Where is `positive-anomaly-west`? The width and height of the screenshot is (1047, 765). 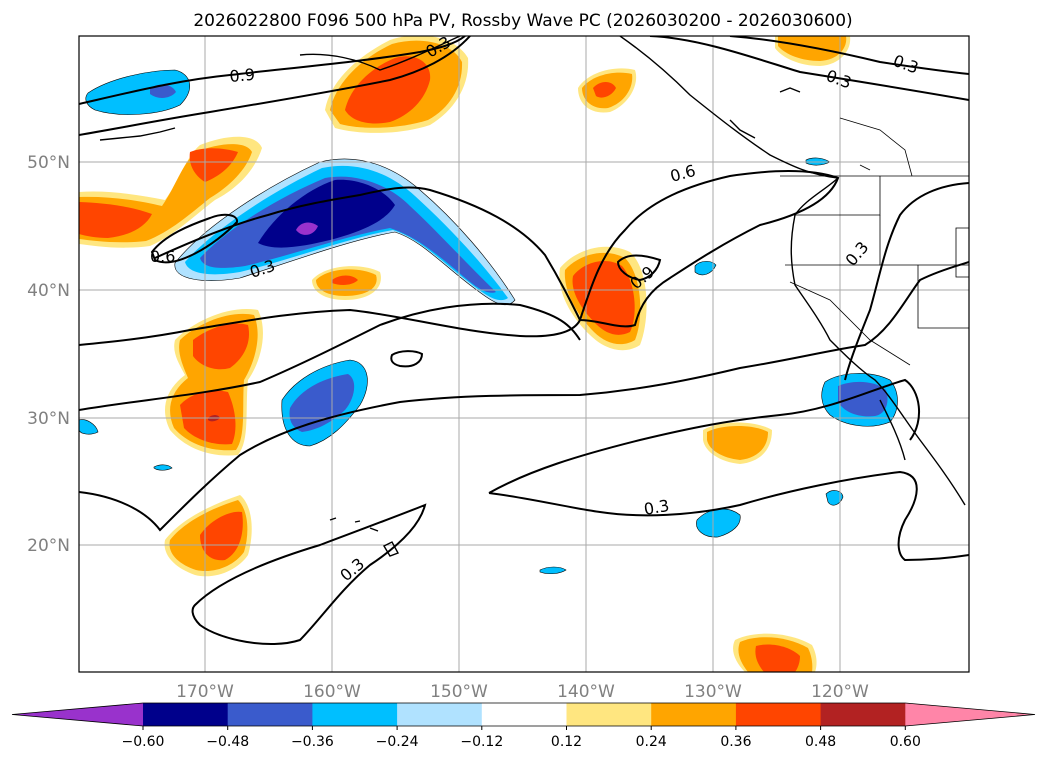
positive-anomaly-west is located at coordinates (170, 192).